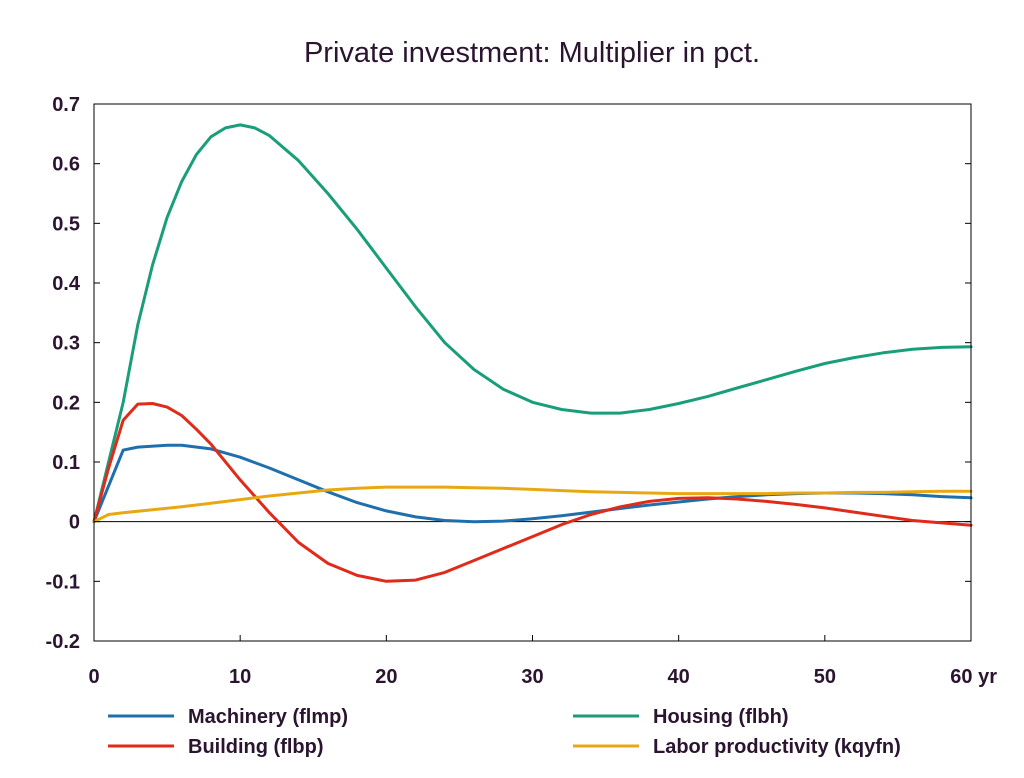 The height and width of the screenshot is (778, 1024). What do you see at coordinates (240, 677) in the screenshot?
I see `x-tick-label: 10` at bounding box center [240, 677].